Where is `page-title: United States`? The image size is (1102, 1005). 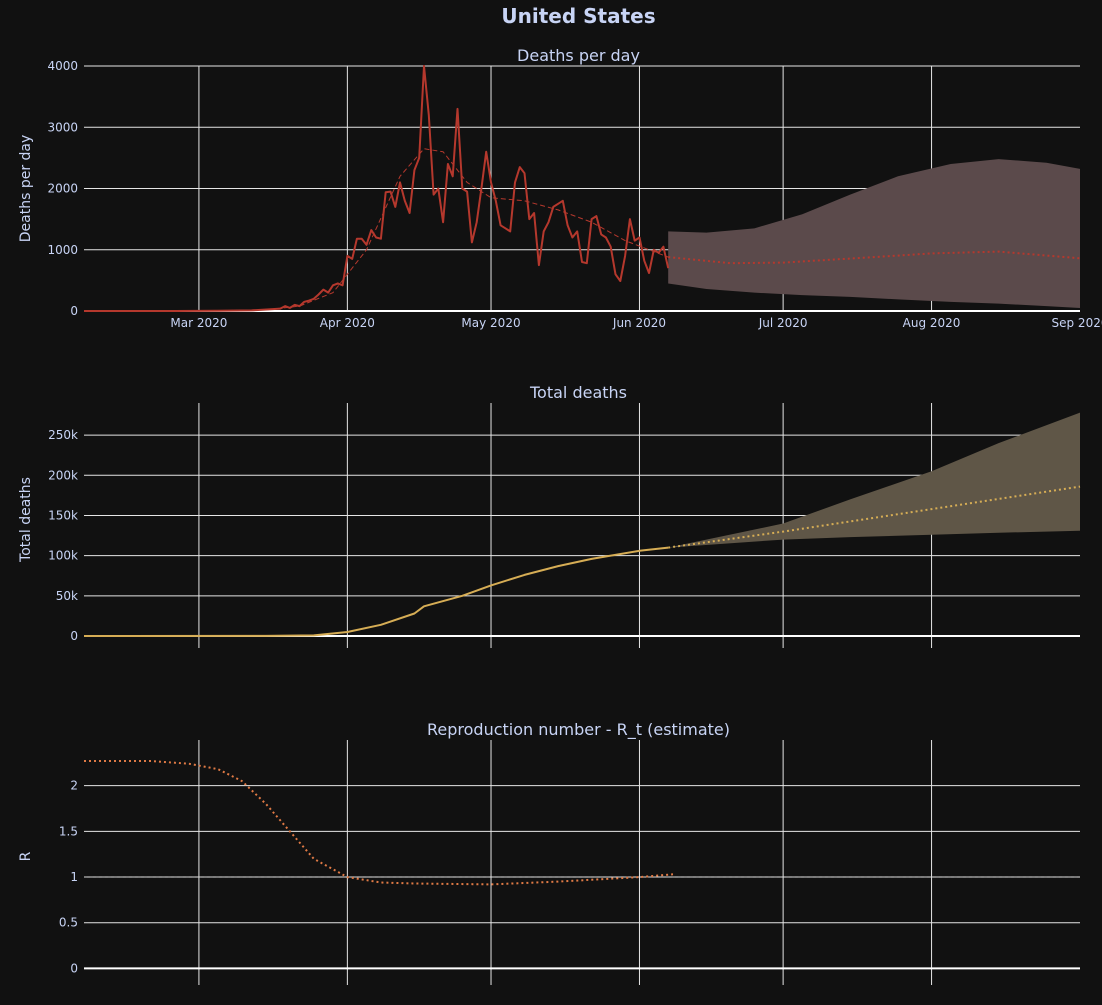
page-title: United States is located at coordinates (578, 16).